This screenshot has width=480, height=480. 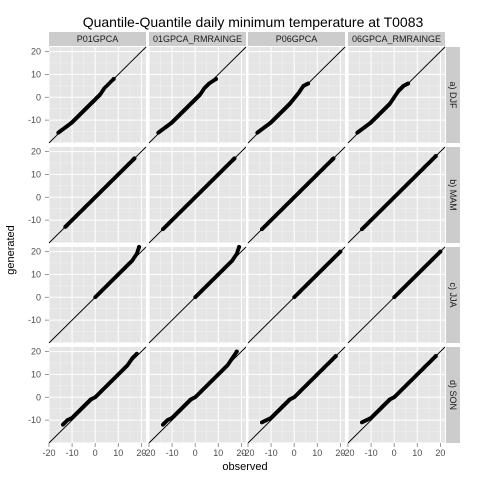 I want to click on row-strip-label: c) JJA, so click(x=453, y=294).